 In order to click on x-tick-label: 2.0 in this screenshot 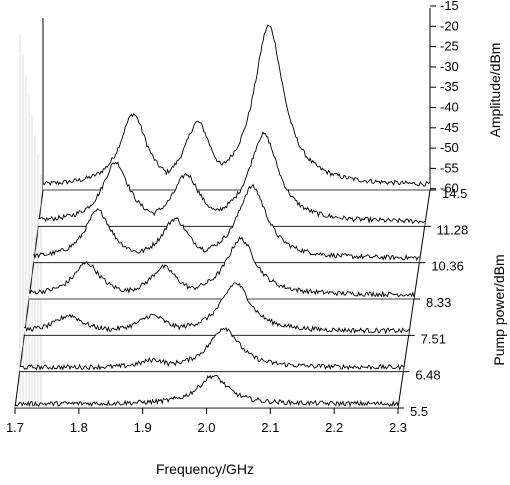, I will do `click(206, 427)`.